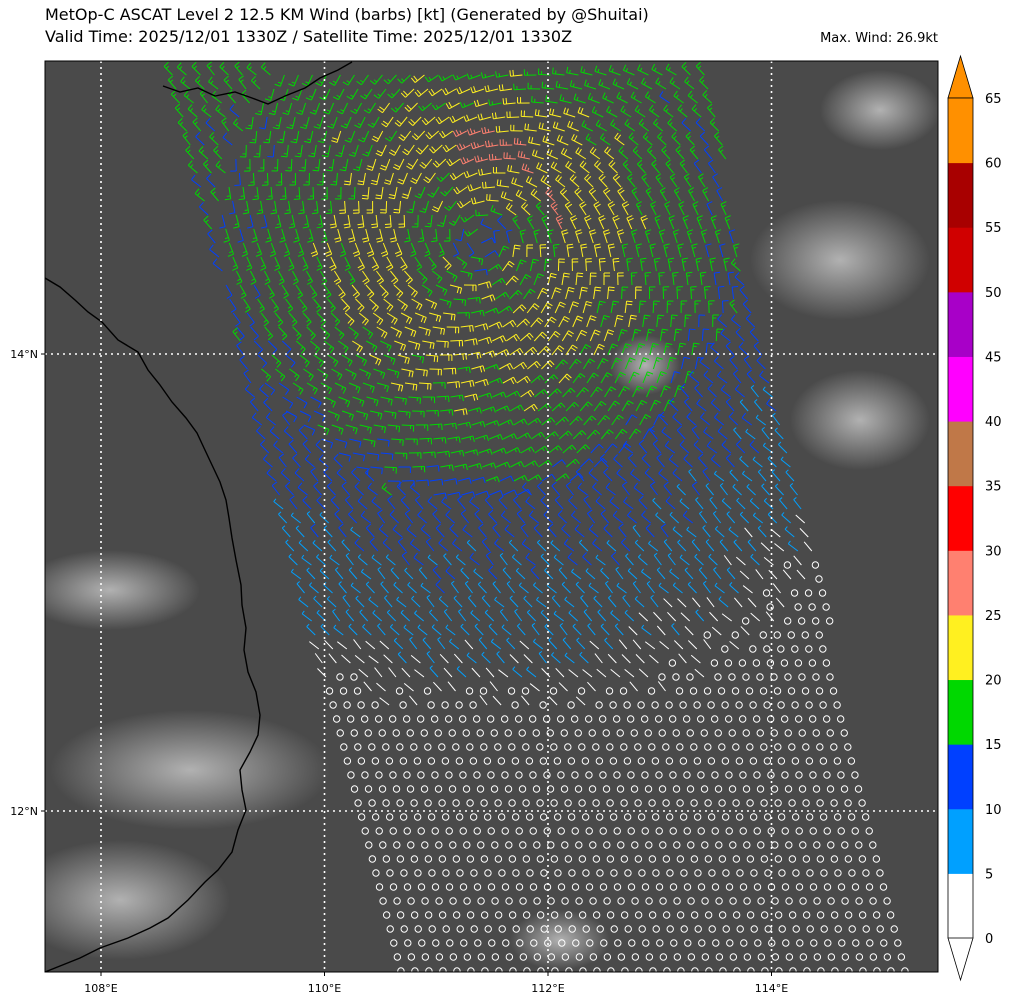  What do you see at coordinates (24, 354) in the screenshot?
I see `lat-tick-label: 14°N` at bounding box center [24, 354].